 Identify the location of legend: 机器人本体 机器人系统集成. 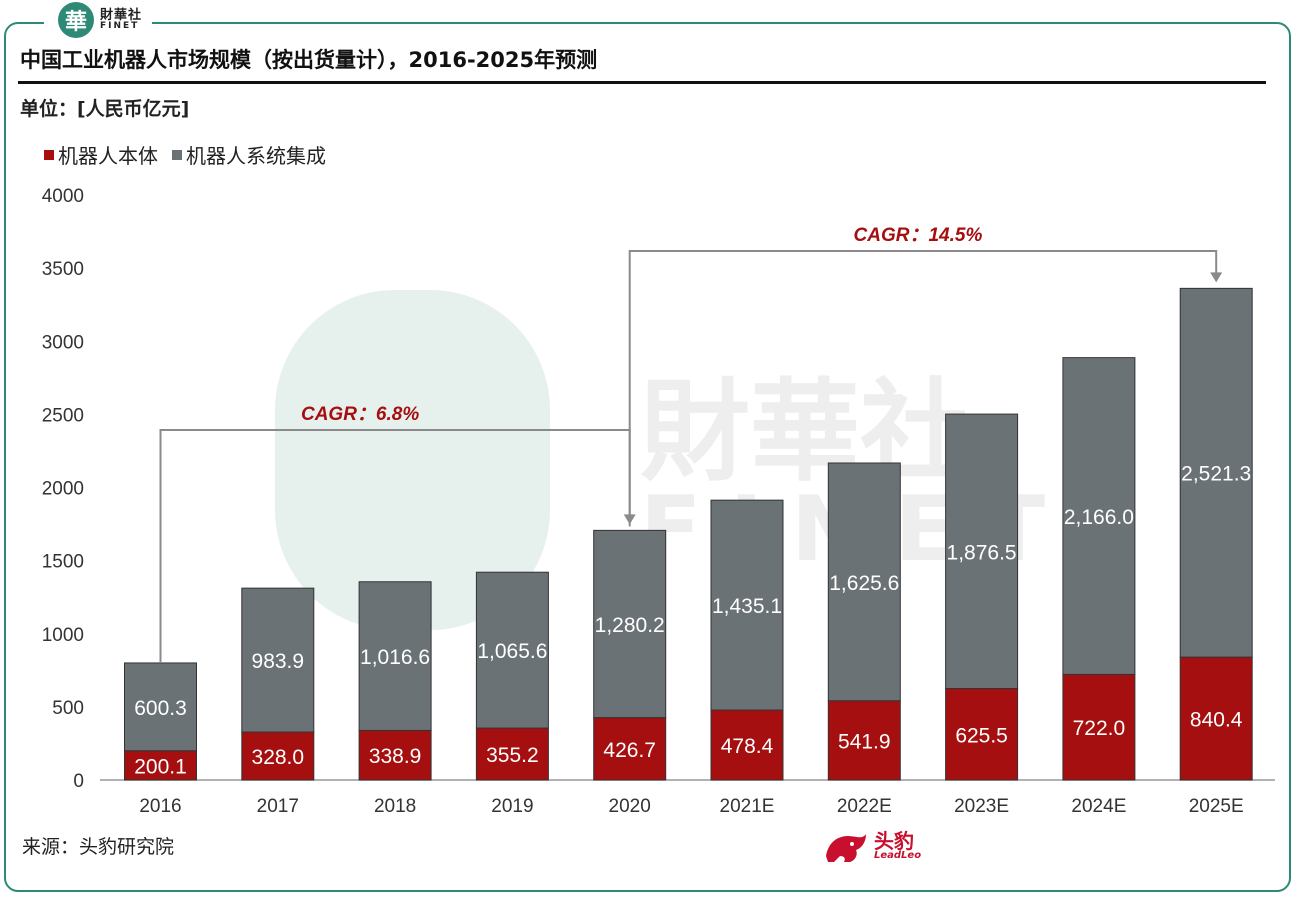
(192, 154).